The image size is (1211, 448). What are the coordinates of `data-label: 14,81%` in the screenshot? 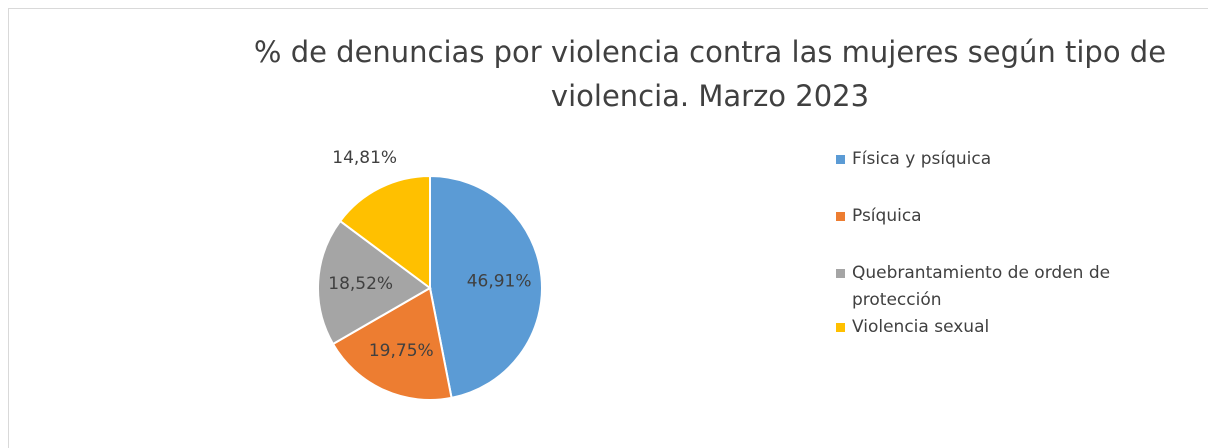 It's located at (364, 158).